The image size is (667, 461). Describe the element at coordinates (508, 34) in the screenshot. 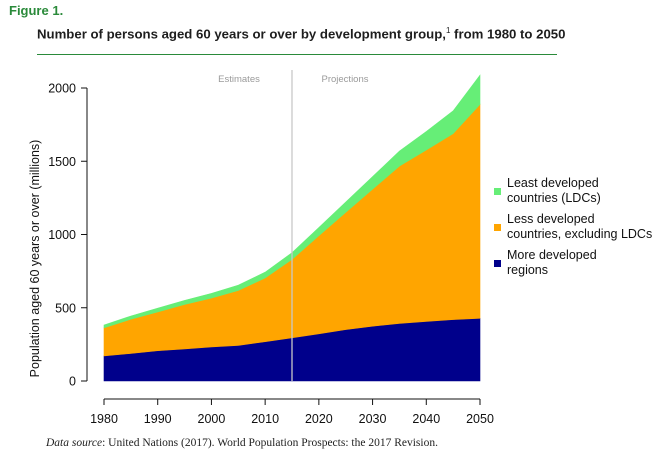

I see `figure-title-suffix: from 1980 to 2050` at that location.